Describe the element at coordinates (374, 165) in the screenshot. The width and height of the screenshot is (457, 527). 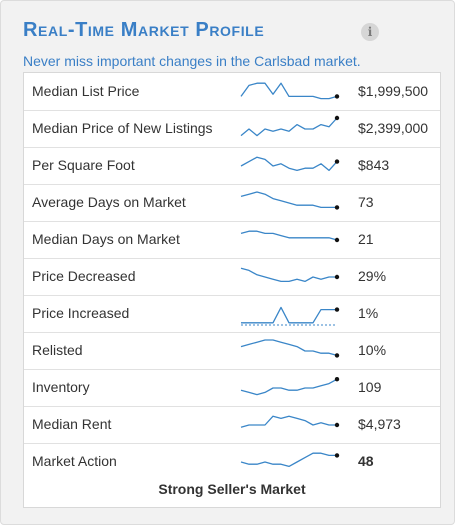
I see `metric-value: $843` at that location.